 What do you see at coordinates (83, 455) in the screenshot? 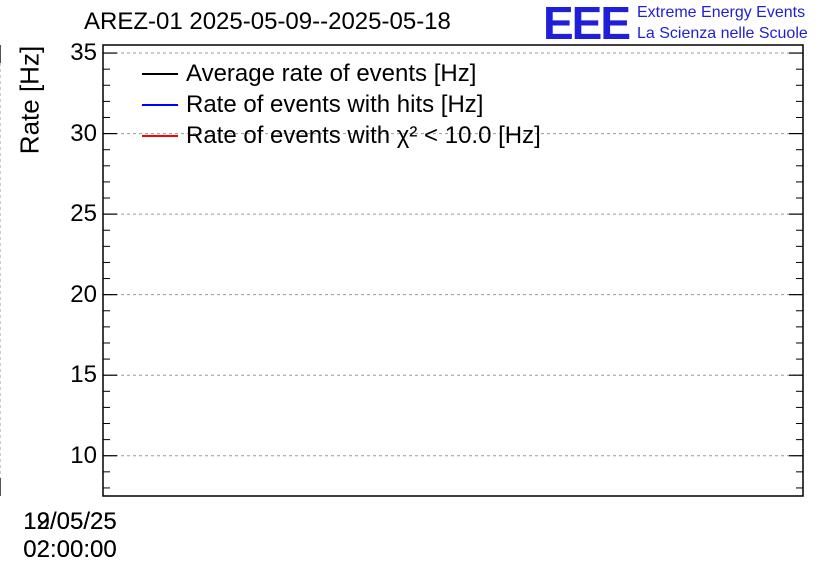
I see `y-tick-label: 10` at bounding box center [83, 455].